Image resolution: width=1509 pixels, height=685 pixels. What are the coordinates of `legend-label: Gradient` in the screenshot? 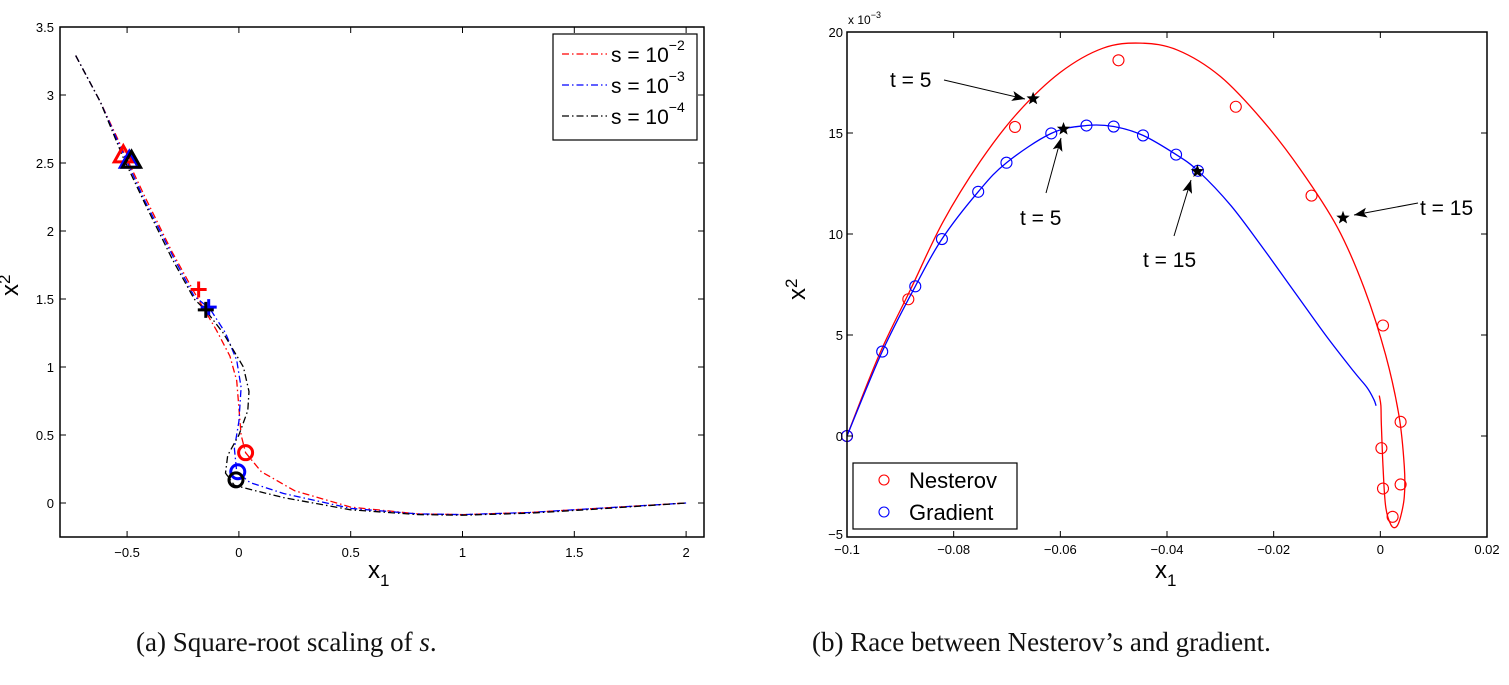 It's located at (951, 512).